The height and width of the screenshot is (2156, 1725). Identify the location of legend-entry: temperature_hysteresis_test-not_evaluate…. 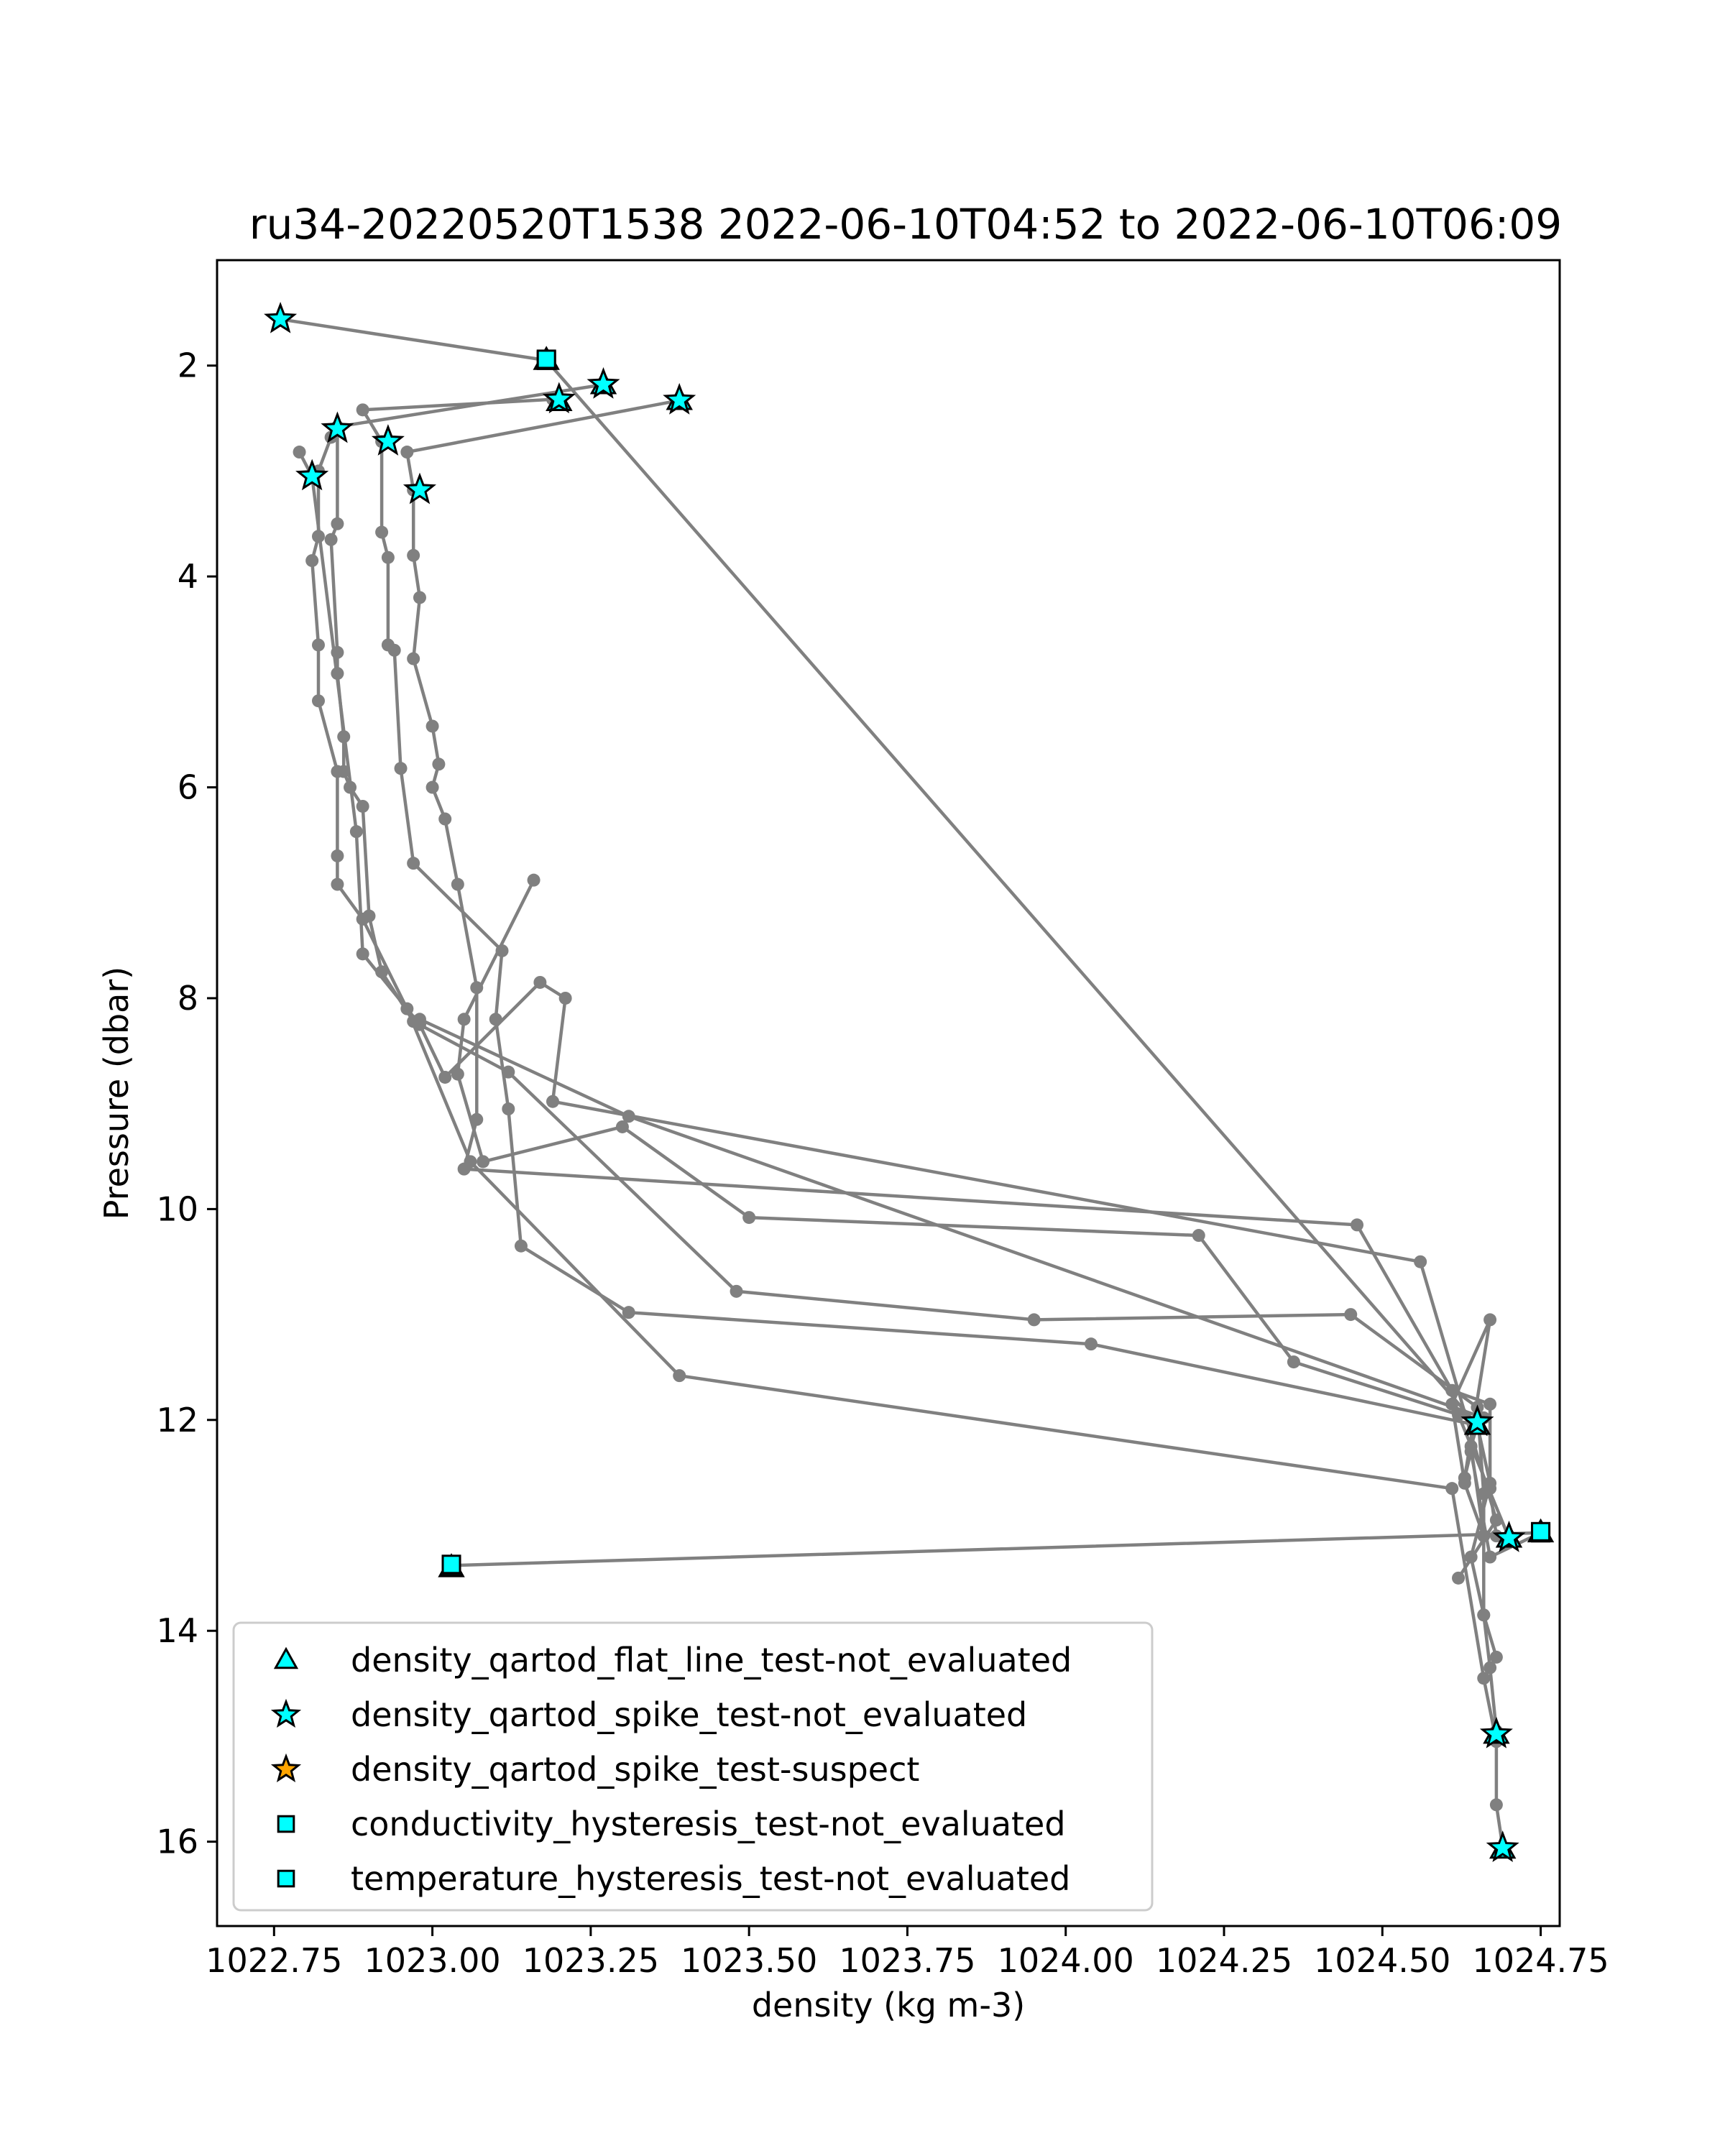
(673, 1878).